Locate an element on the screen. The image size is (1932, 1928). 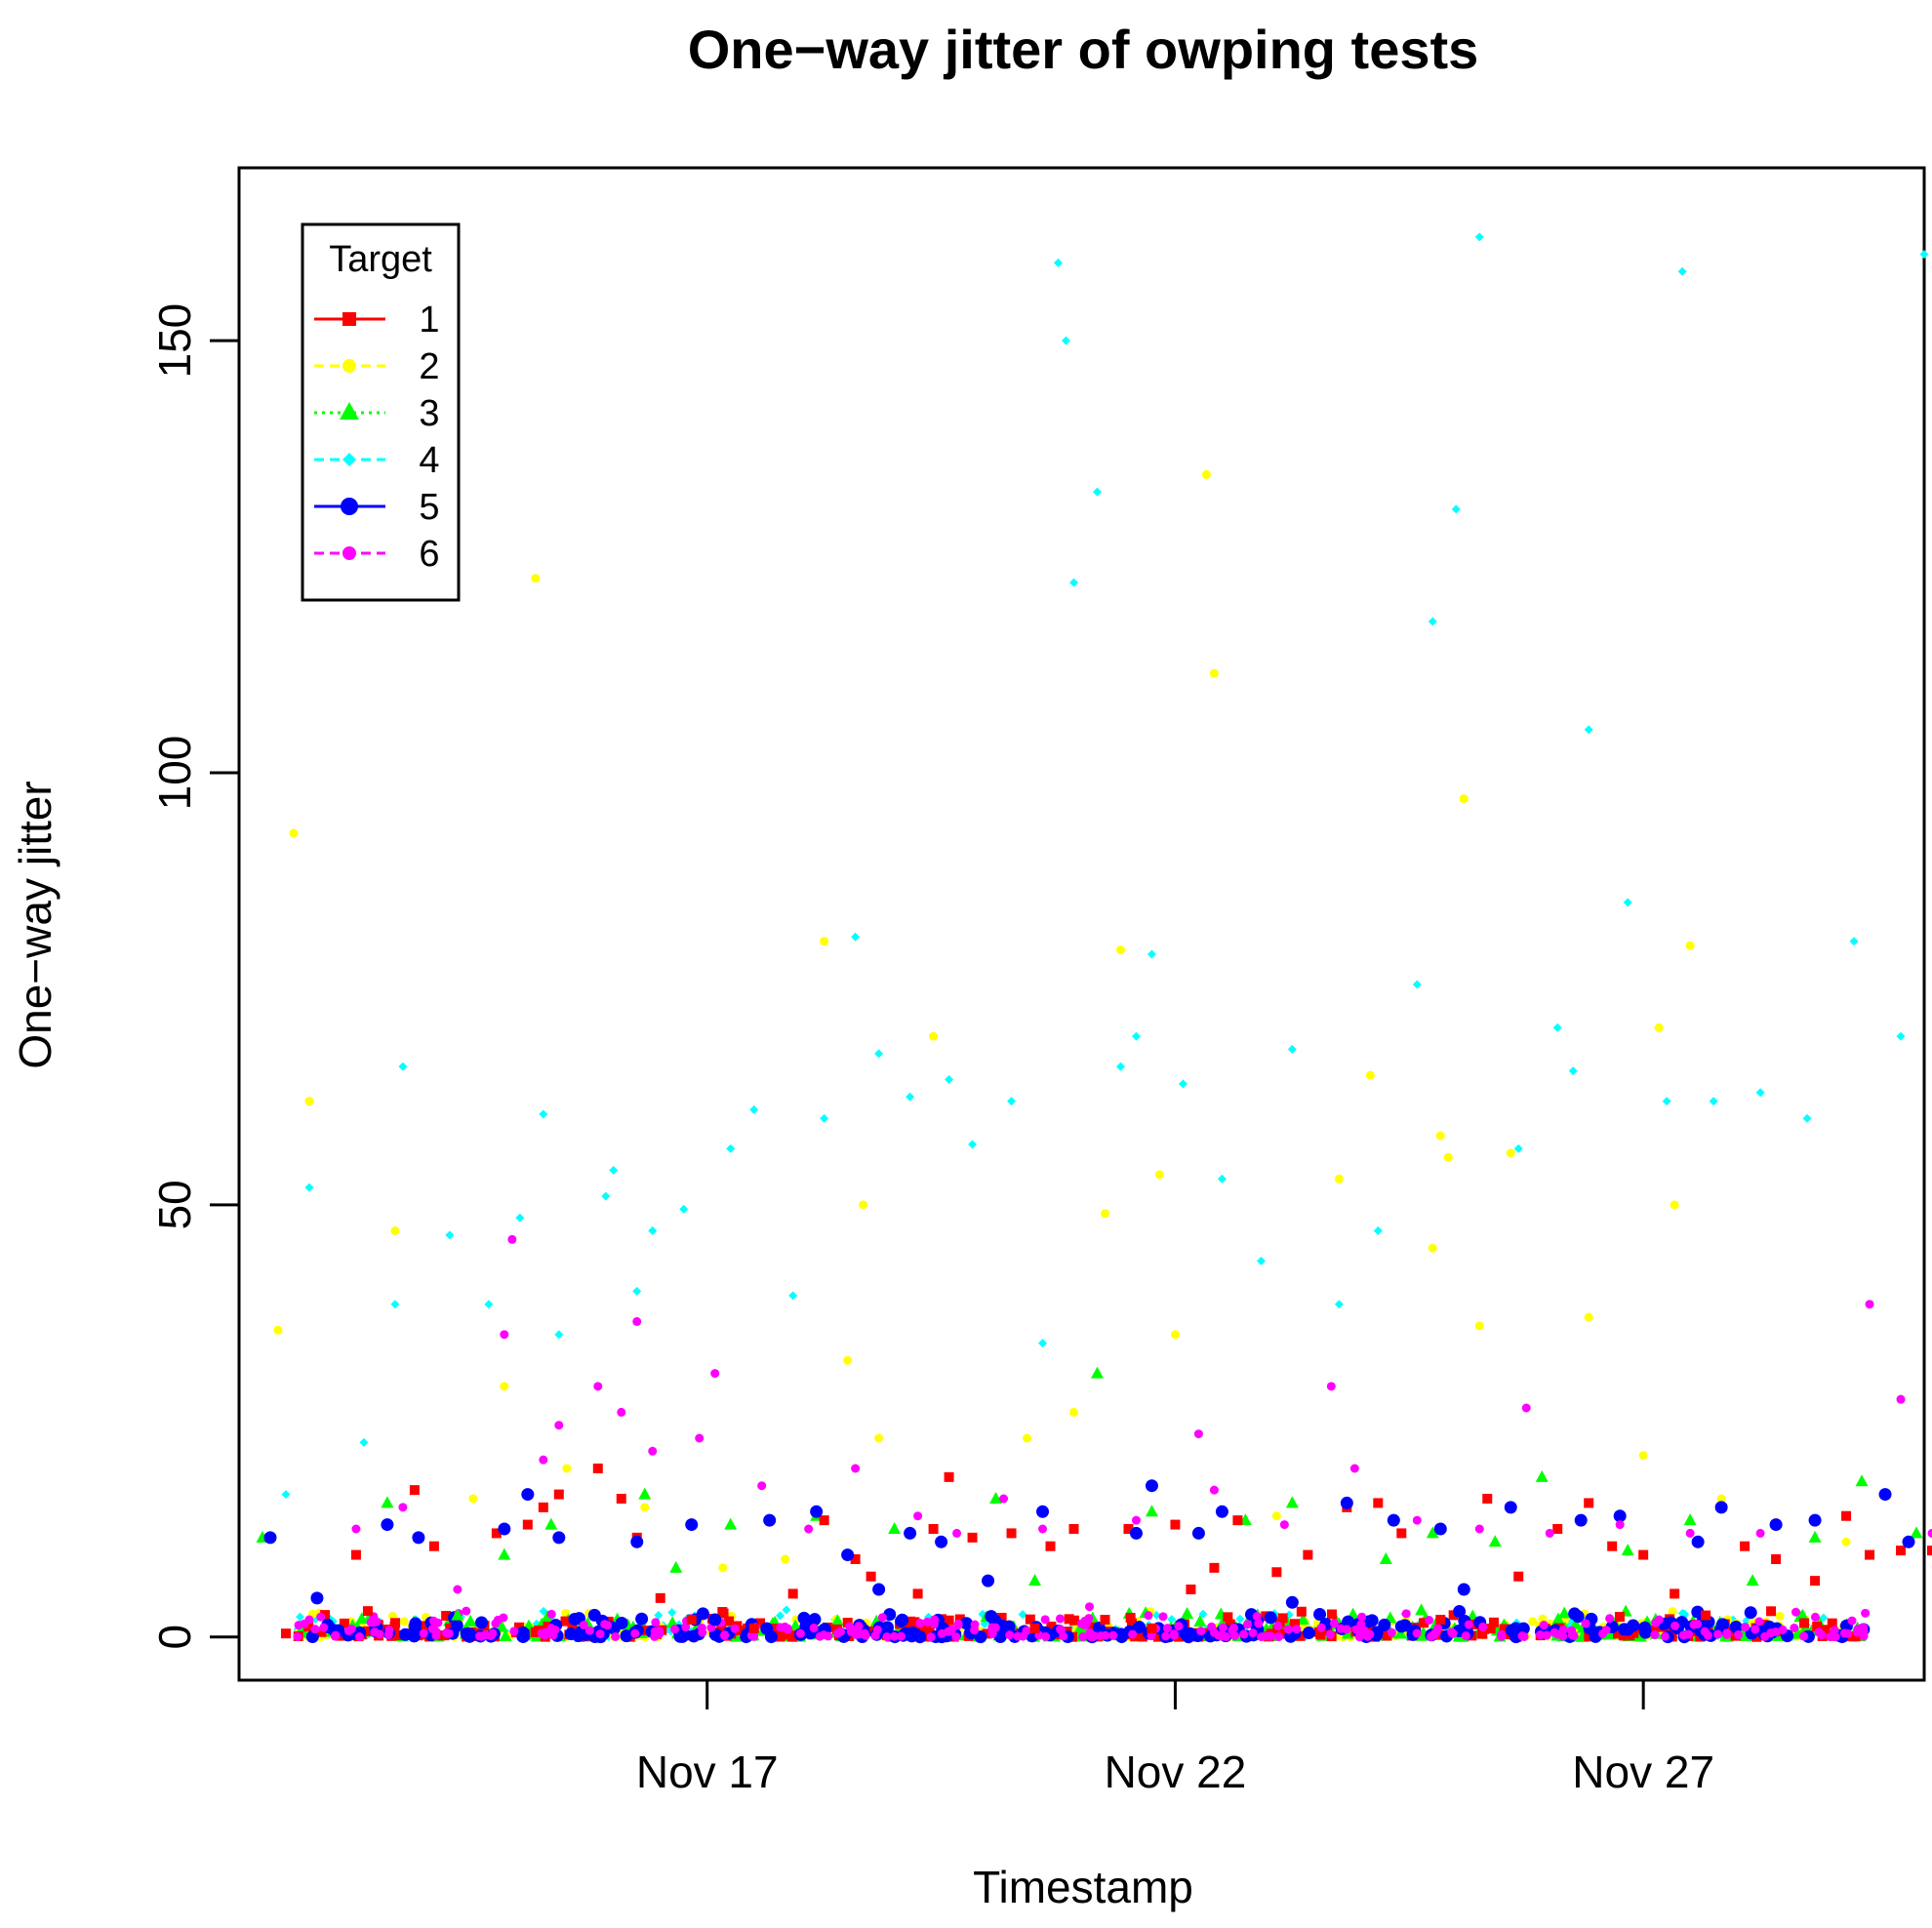
legend-title: Target is located at coordinates (380, 259).